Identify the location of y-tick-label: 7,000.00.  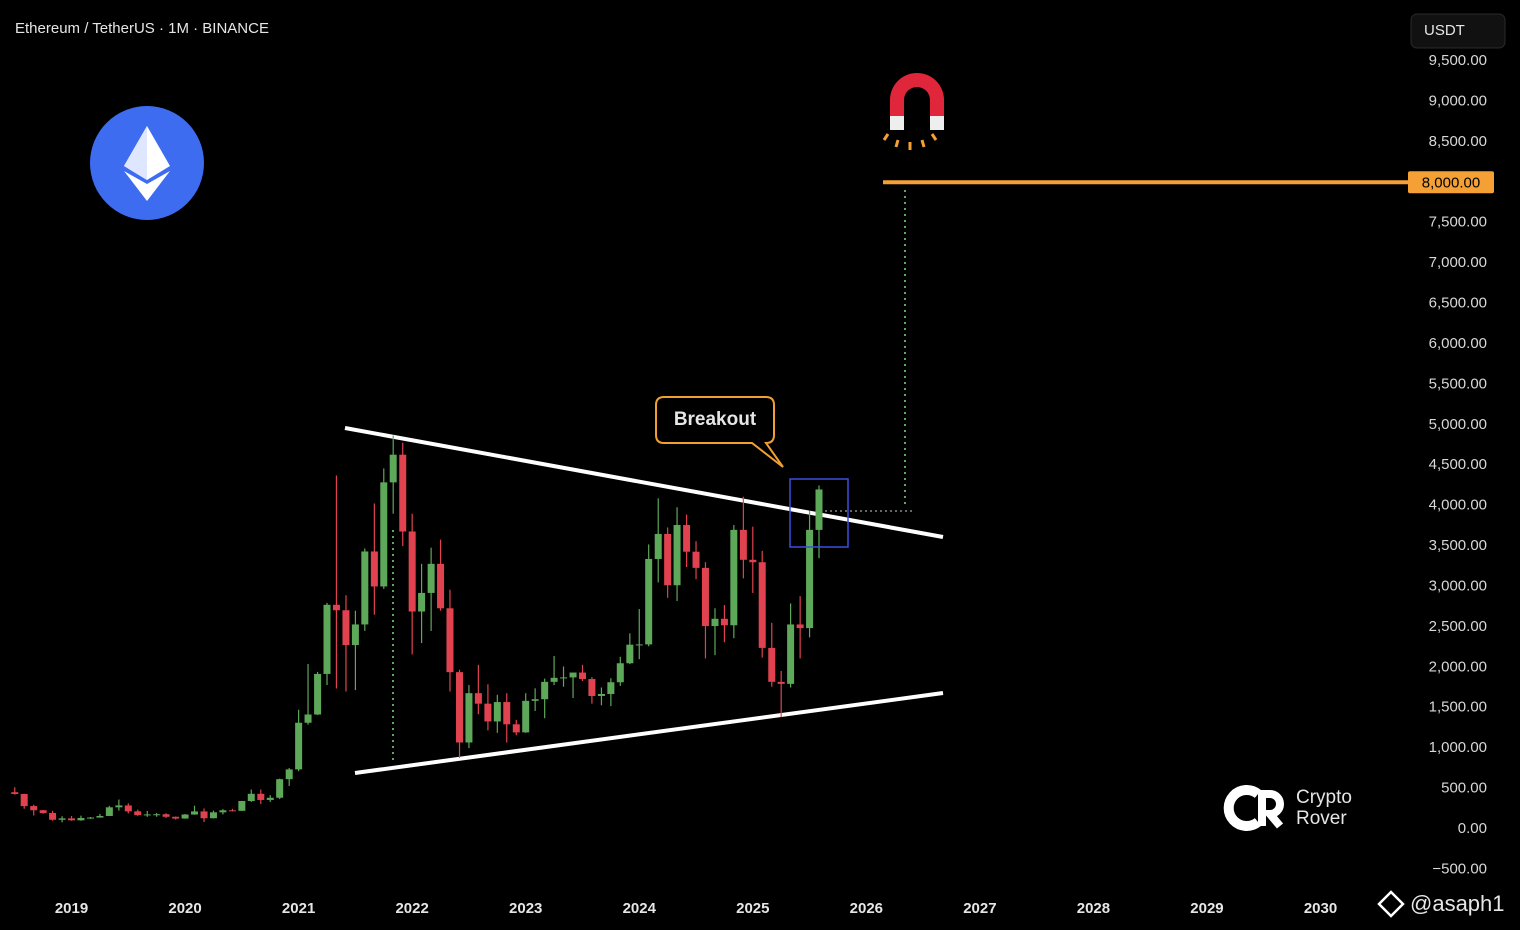
(1458, 262).